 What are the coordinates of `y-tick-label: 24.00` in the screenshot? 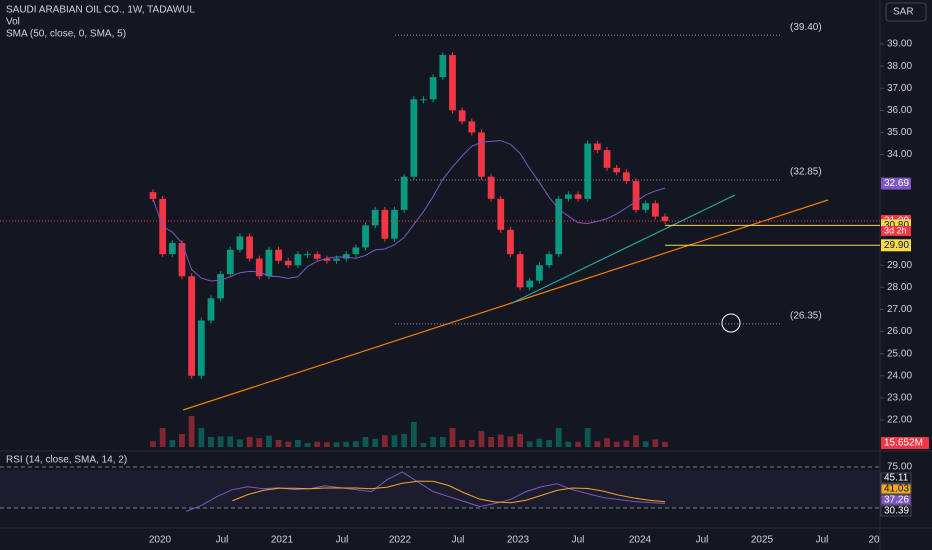 It's located at (899, 375).